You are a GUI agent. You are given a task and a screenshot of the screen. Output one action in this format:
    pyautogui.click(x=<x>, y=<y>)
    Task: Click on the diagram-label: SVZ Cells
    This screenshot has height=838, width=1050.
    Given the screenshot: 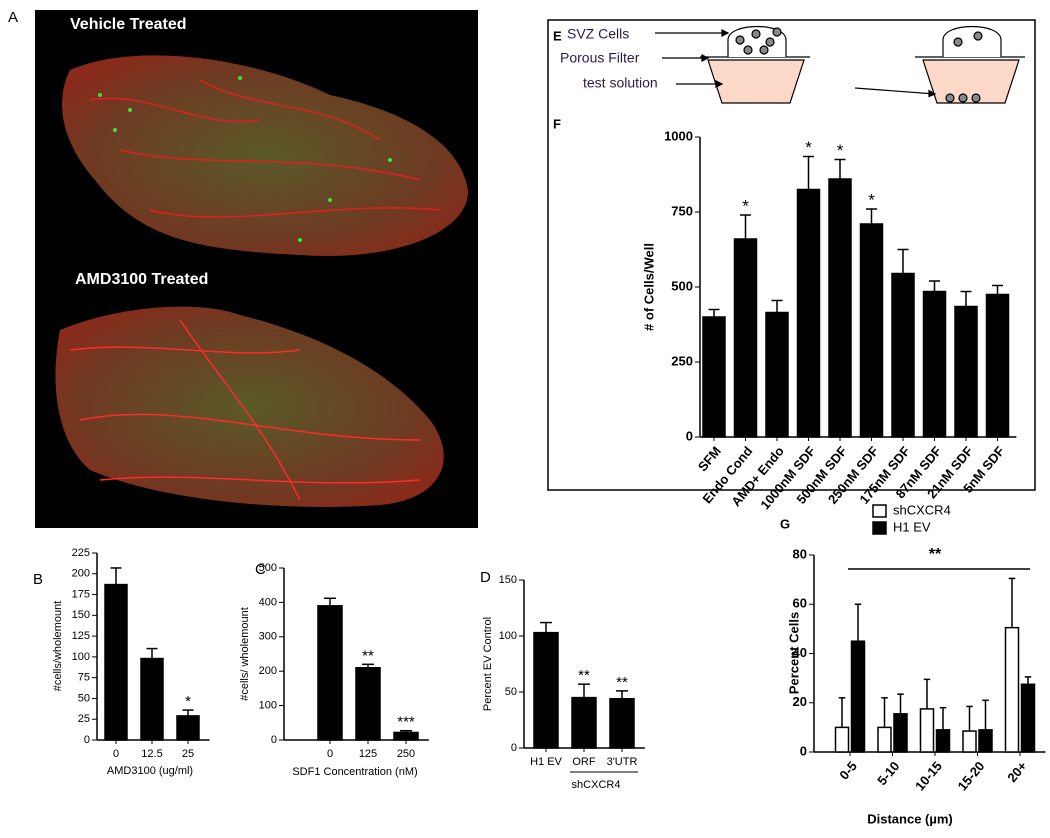 What is the action you would take?
    pyautogui.click(x=598, y=34)
    